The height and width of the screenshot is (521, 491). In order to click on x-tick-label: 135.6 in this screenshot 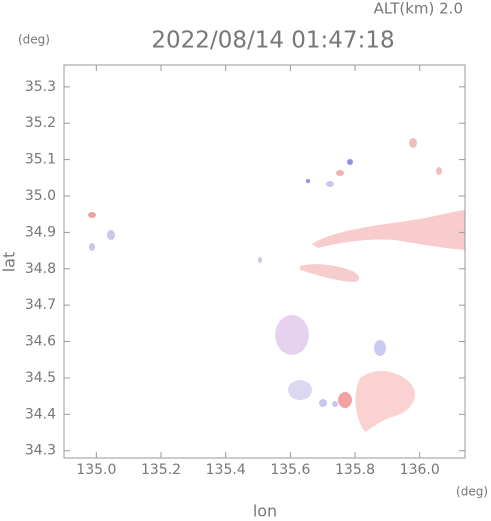, I will do `click(290, 470)`.